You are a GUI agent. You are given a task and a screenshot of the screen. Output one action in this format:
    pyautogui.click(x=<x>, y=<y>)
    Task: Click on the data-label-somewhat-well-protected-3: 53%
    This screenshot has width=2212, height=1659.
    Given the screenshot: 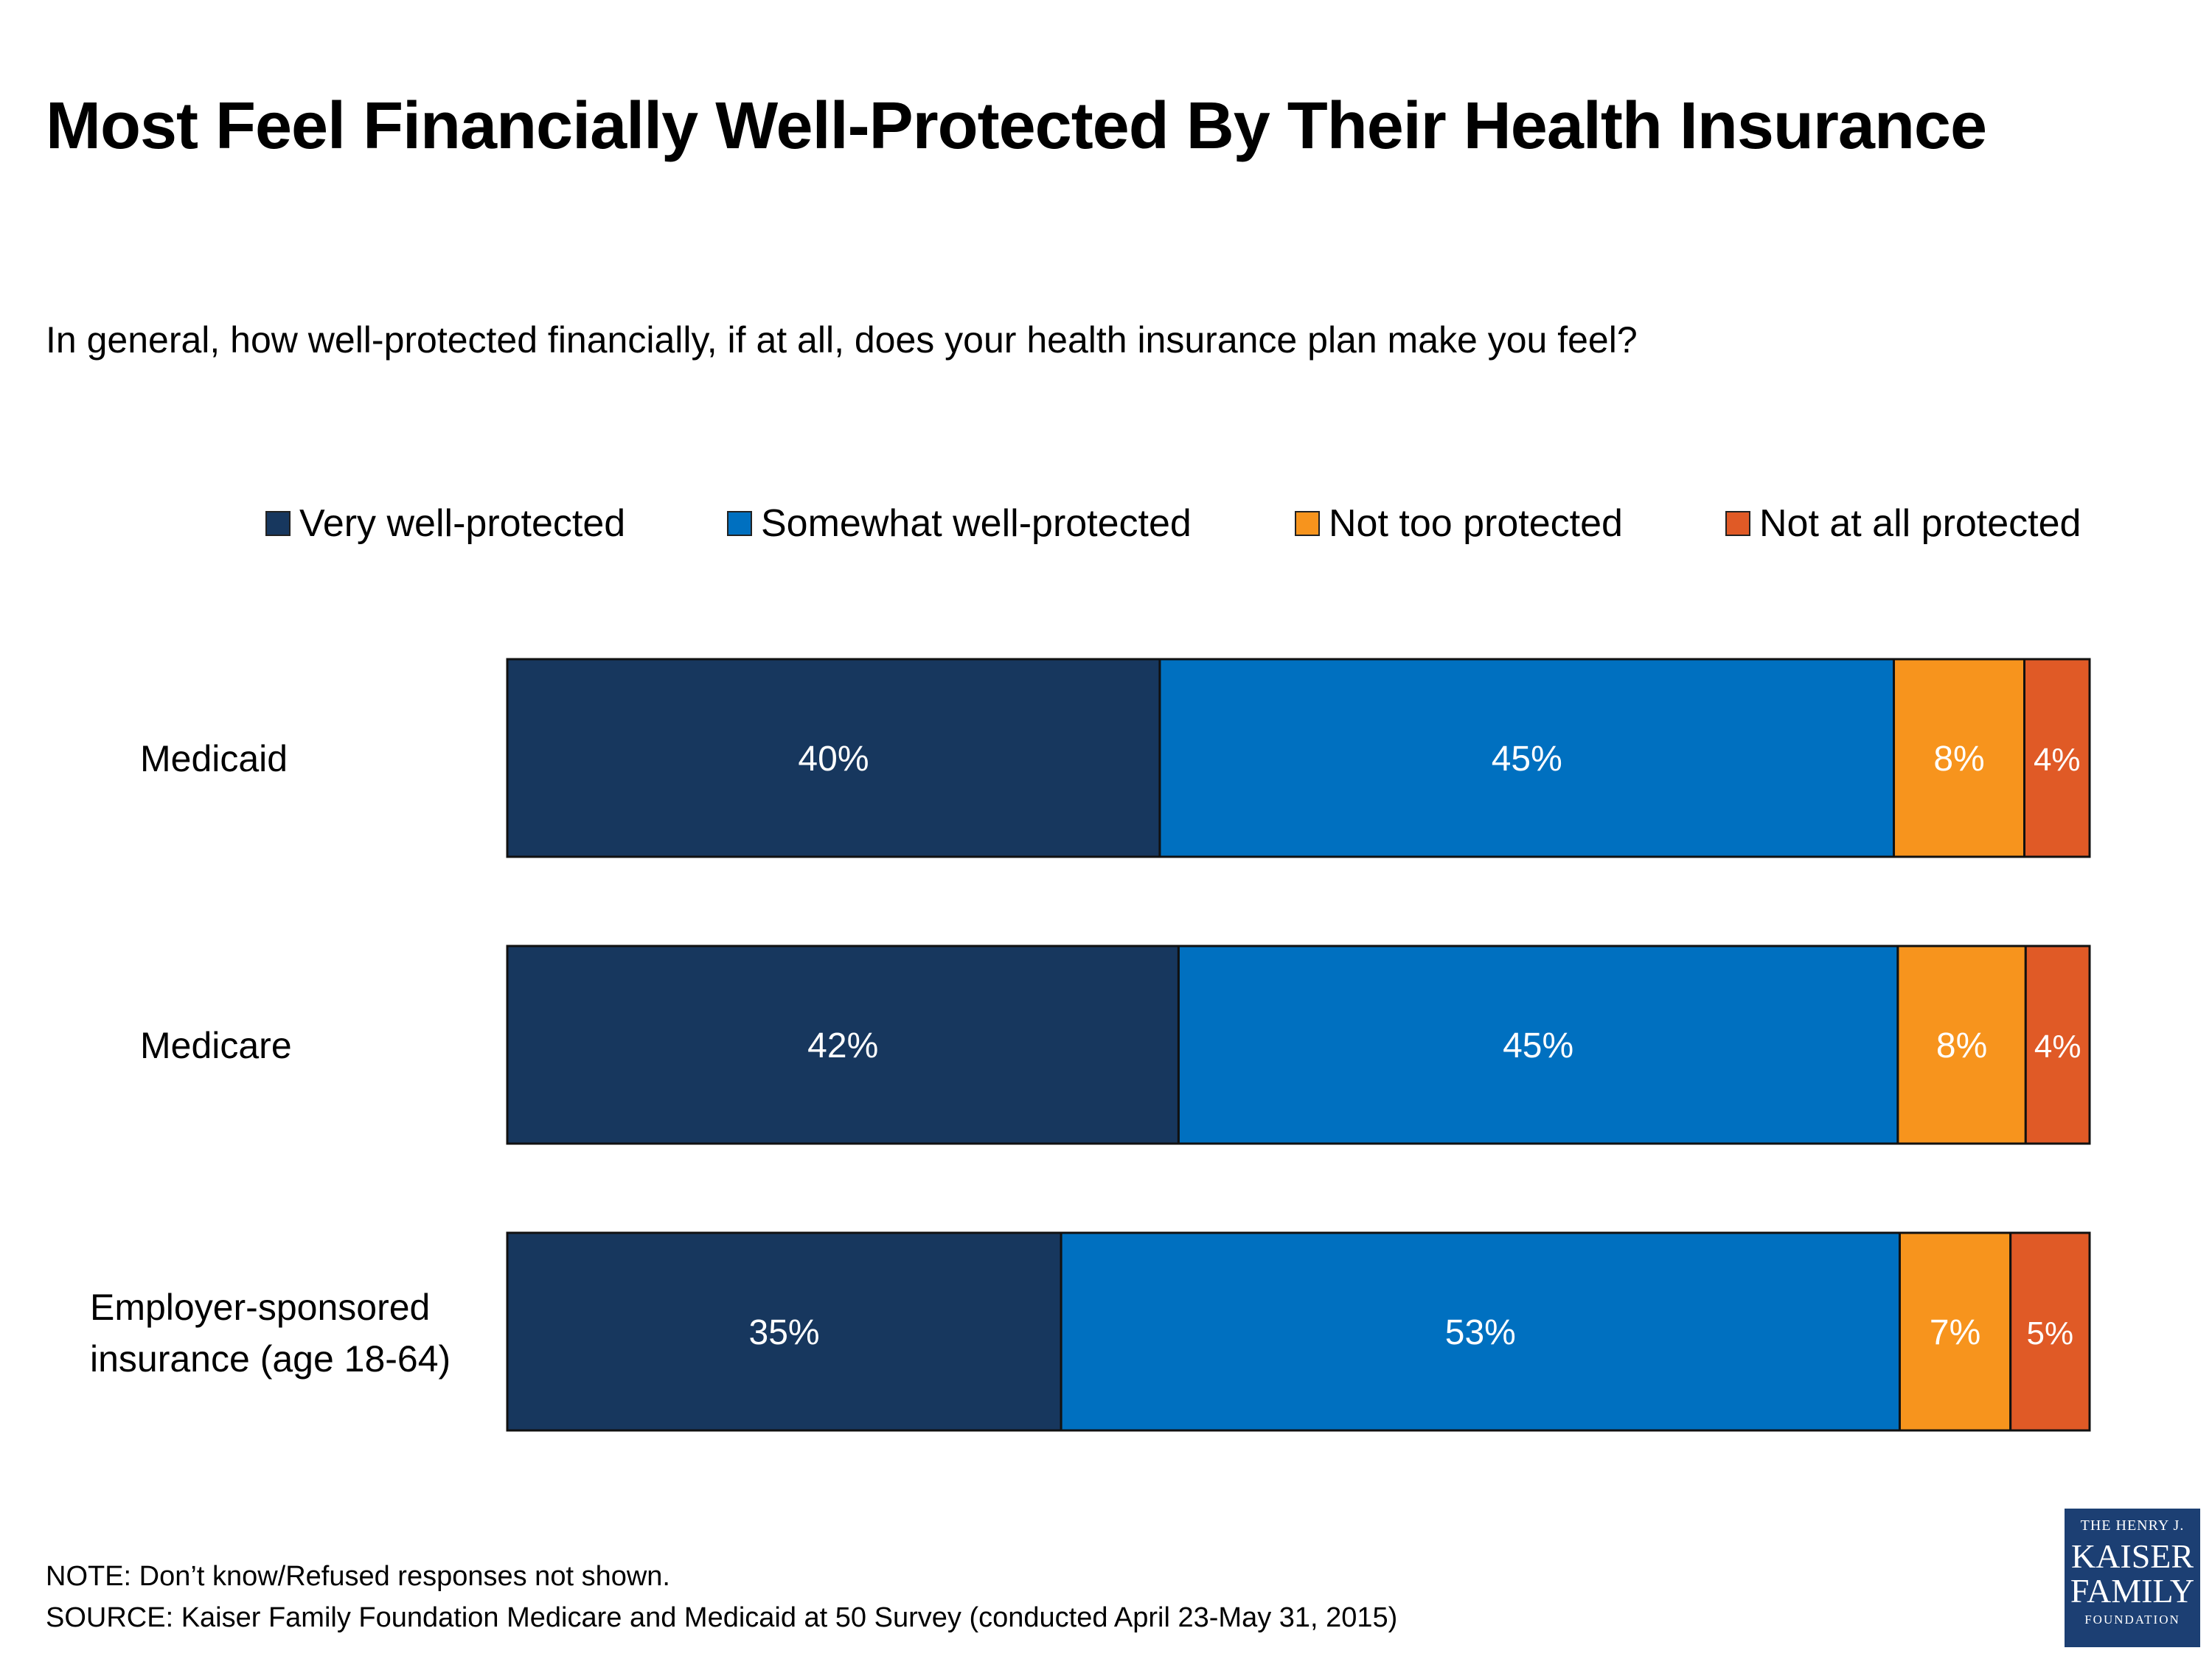 What is the action you would take?
    pyautogui.click(x=1480, y=1332)
    